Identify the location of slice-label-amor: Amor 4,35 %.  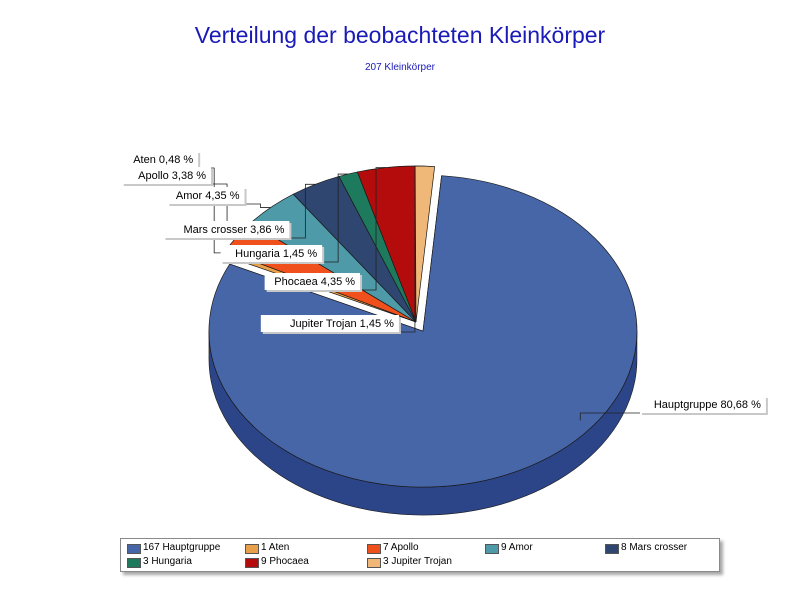
(208, 196).